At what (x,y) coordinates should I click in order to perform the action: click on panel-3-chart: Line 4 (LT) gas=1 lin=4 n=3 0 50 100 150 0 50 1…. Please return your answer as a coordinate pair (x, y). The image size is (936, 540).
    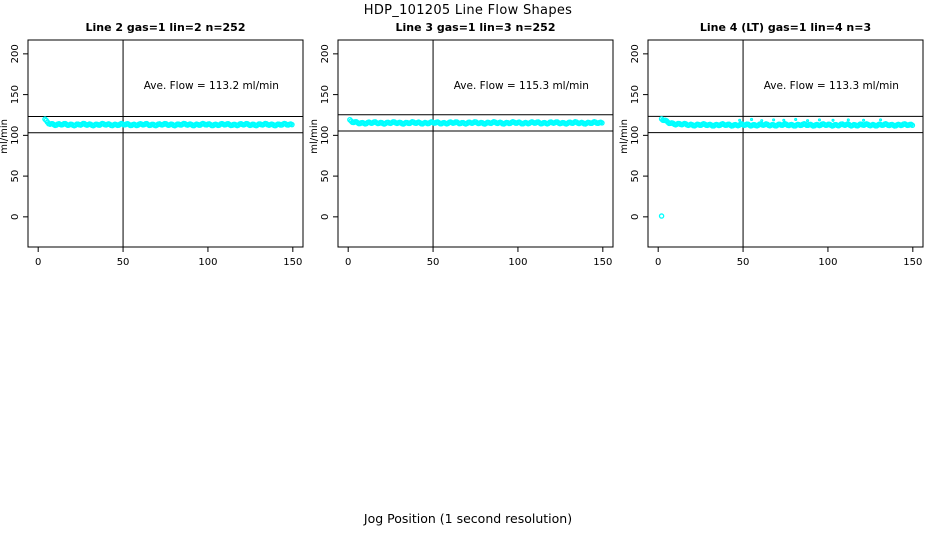
    Looking at the image, I should click on (771, 144).